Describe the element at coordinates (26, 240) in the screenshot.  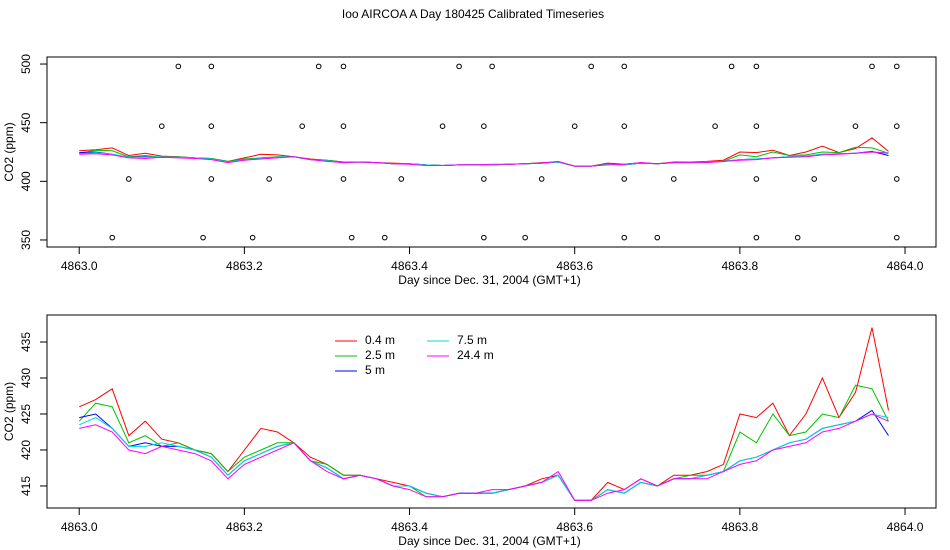
I see `y-tick-label: 350` at that location.